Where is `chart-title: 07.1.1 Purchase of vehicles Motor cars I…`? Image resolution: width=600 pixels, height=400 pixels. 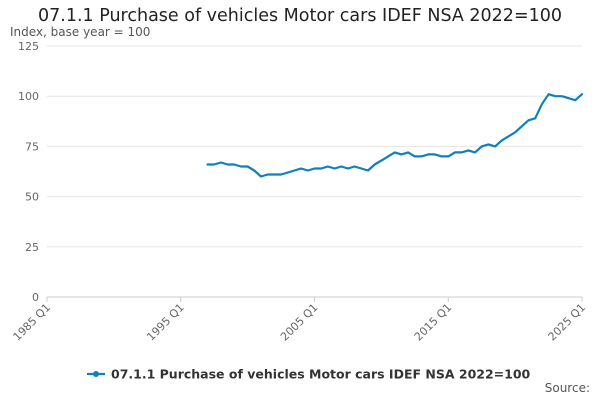
chart-title: 07.1.1 Purchase of vehicles Motor cars I… is located at coordinates (300, 16).